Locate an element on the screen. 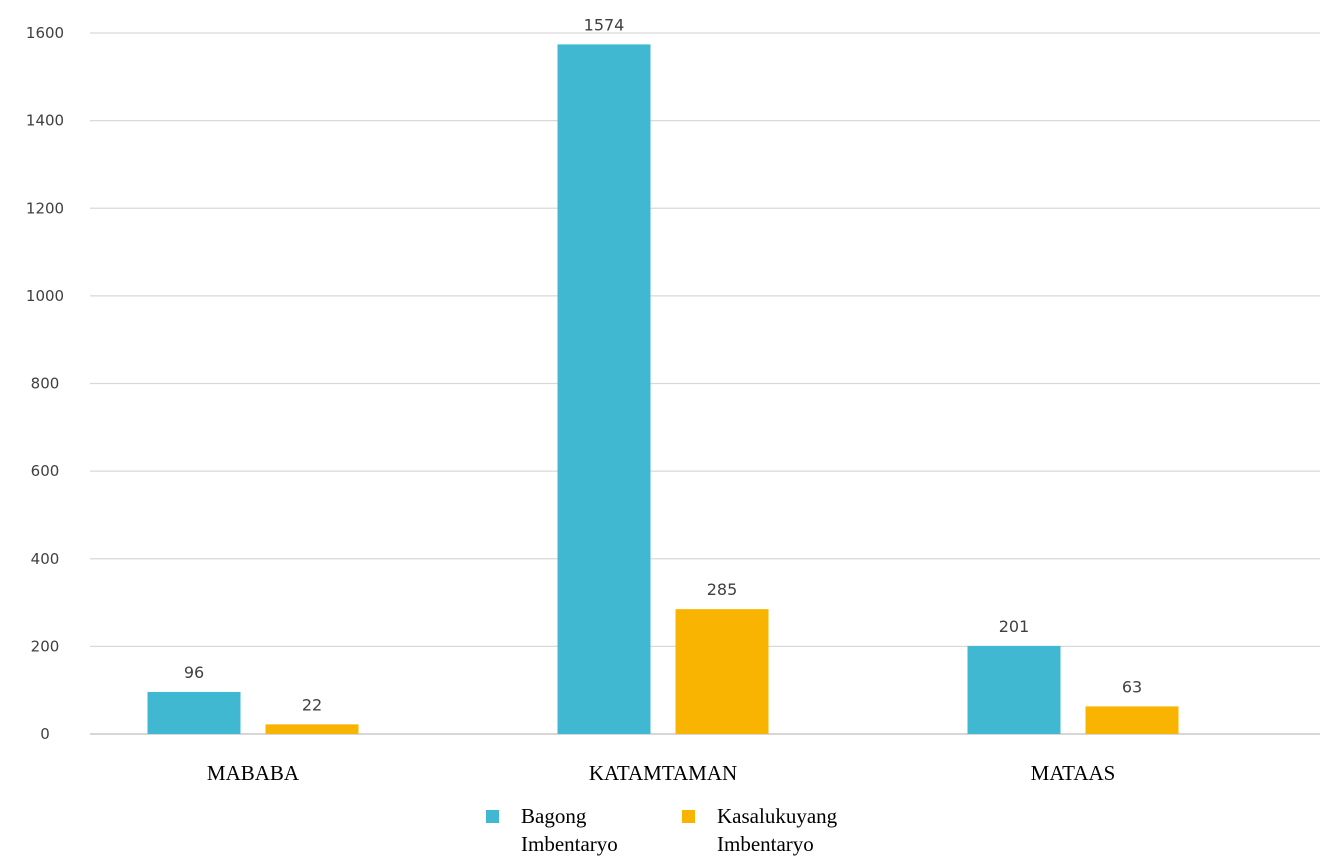 This screenshot has height=865, width=1322. data-label: 1574 is located at coordinates (604, 24).